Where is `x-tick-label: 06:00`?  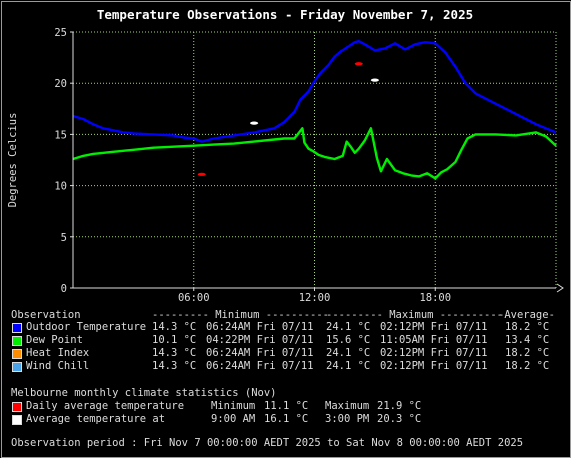
x-tick-label: 06:00 is located at coordinates (194, 298).